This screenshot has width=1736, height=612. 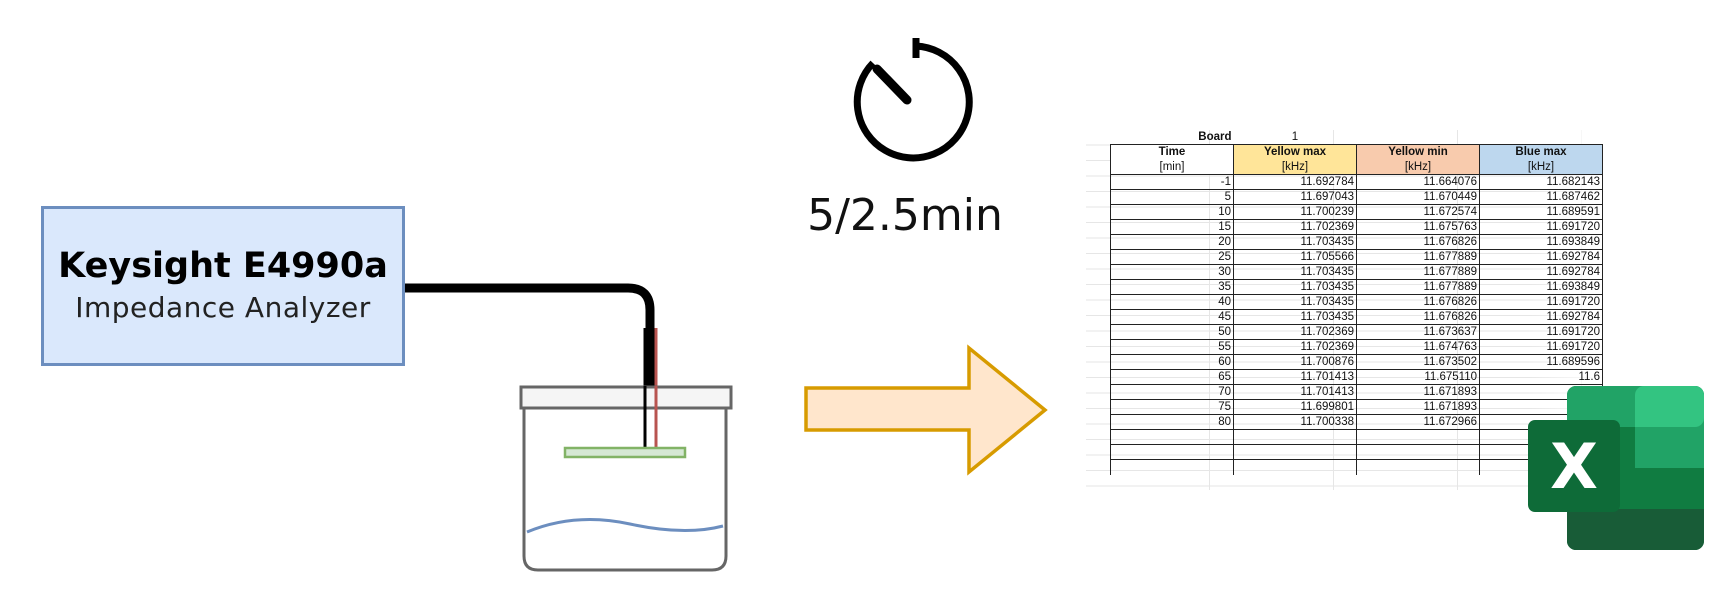 I want to click on header-row: Time Yellow max Yellow min Blue max, so click(x=1356, y=152).